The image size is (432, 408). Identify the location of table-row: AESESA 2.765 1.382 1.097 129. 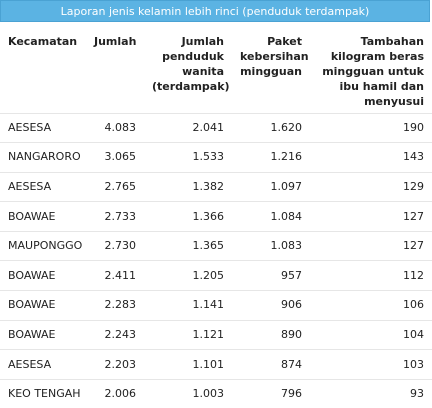
(216, 186).